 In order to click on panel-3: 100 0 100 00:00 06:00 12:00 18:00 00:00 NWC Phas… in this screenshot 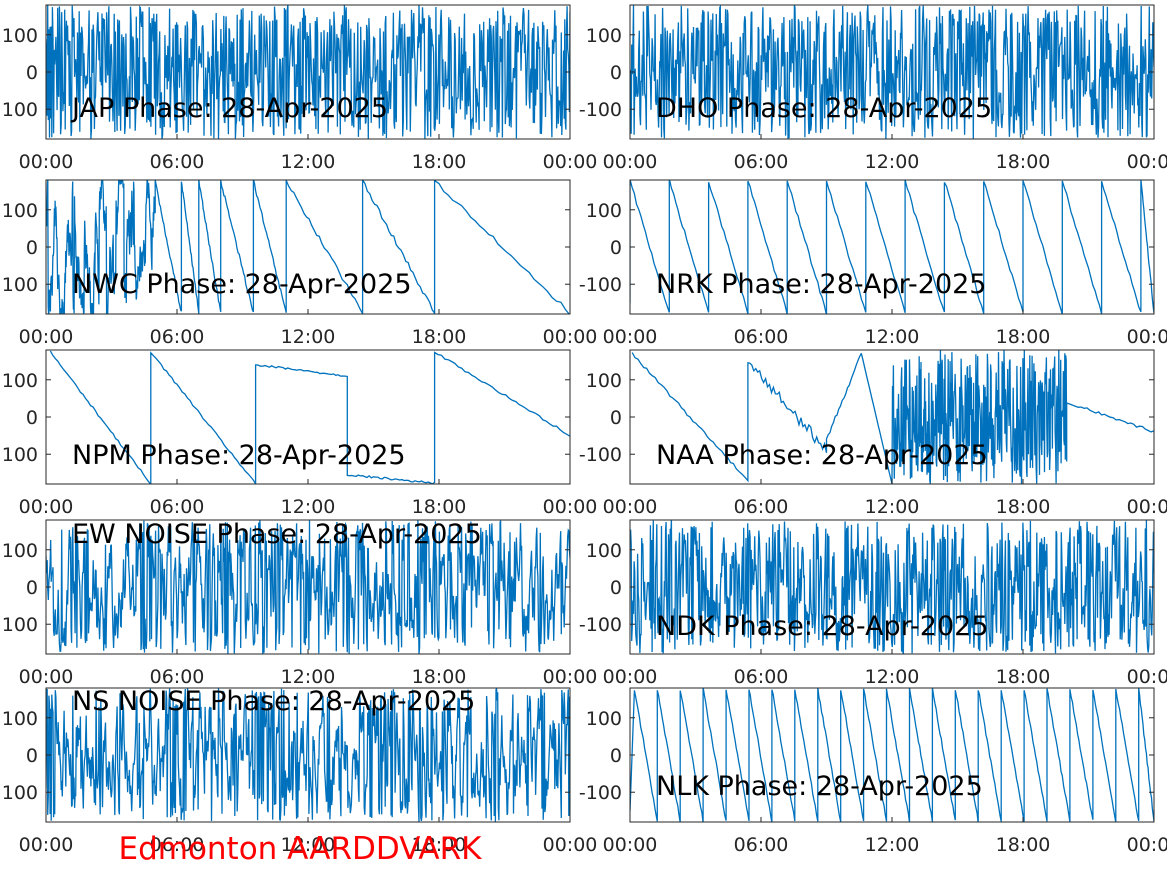, I will do `click(299, 263)`.